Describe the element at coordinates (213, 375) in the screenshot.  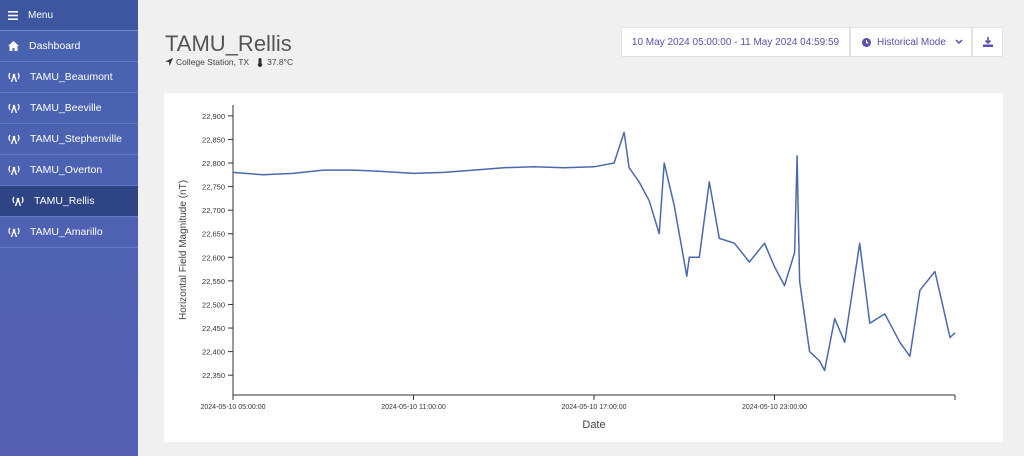
I see `y-tick-label: 22,350` at that location.